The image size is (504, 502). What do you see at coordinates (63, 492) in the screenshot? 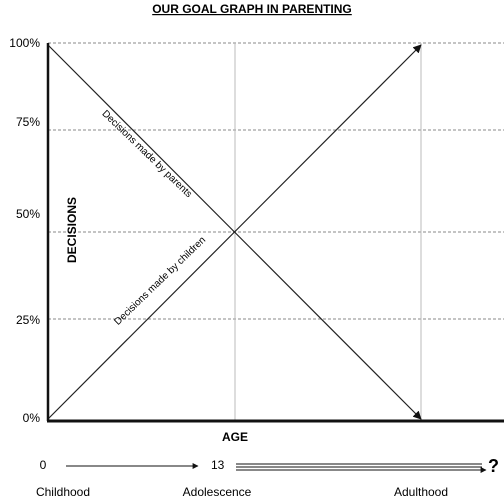
I see `stage-label-childhood: Childhood` at bounding box center [63, 492].